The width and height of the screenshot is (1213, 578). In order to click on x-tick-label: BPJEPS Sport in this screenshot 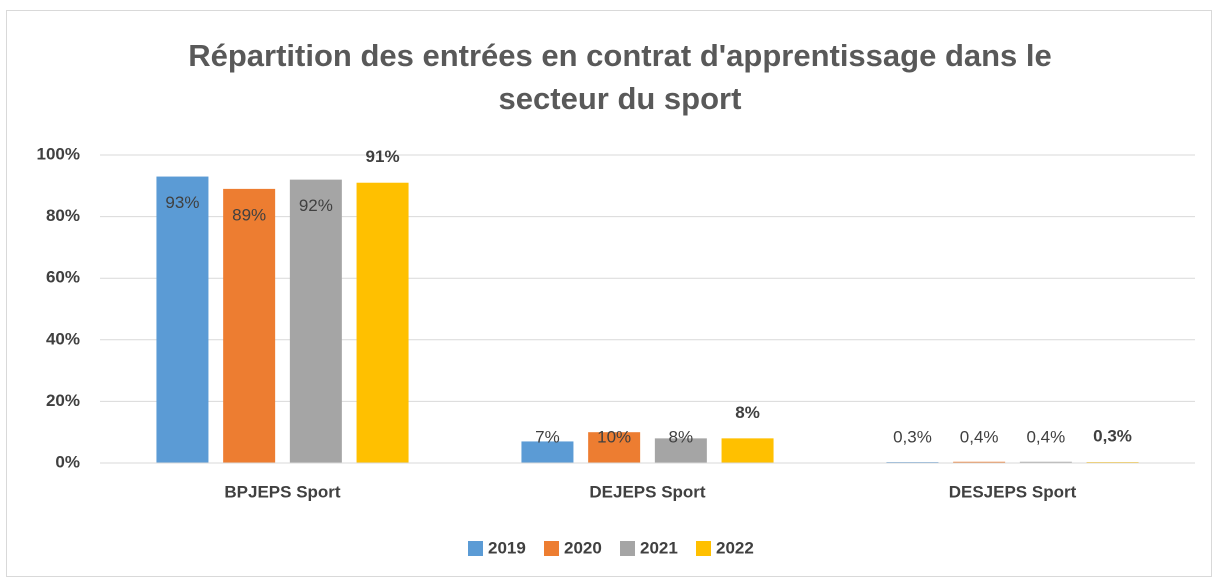, I will do `click(282, 491)`.